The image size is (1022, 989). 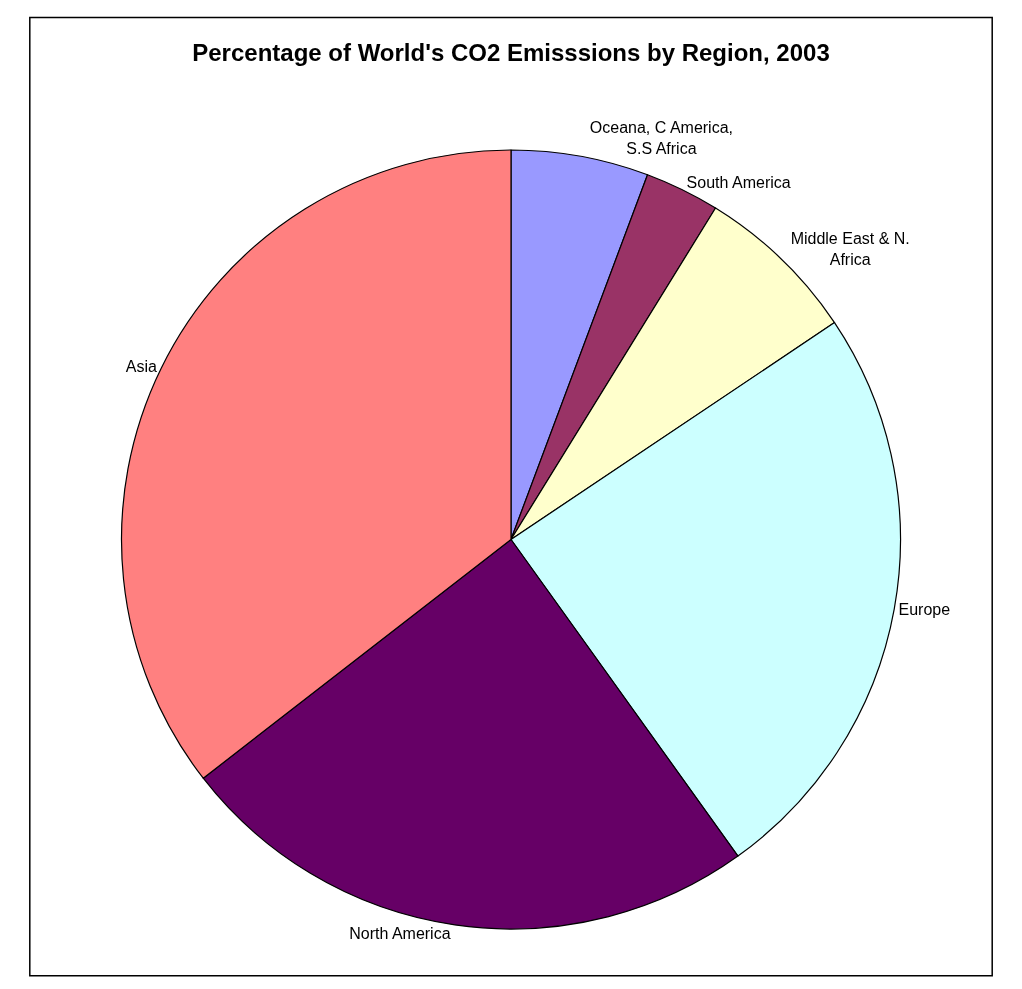 I want to click on slice-label: Middle East & N. Africa, so click(x=850, y=249).